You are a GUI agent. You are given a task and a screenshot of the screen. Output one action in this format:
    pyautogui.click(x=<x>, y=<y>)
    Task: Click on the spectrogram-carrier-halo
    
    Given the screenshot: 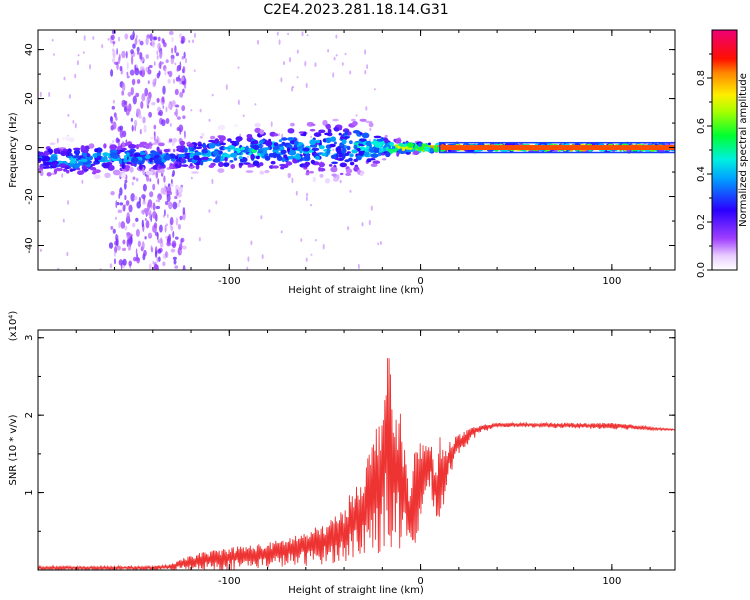 What is the action you would take?
    pyautogui.click(x=556, y=147)
    